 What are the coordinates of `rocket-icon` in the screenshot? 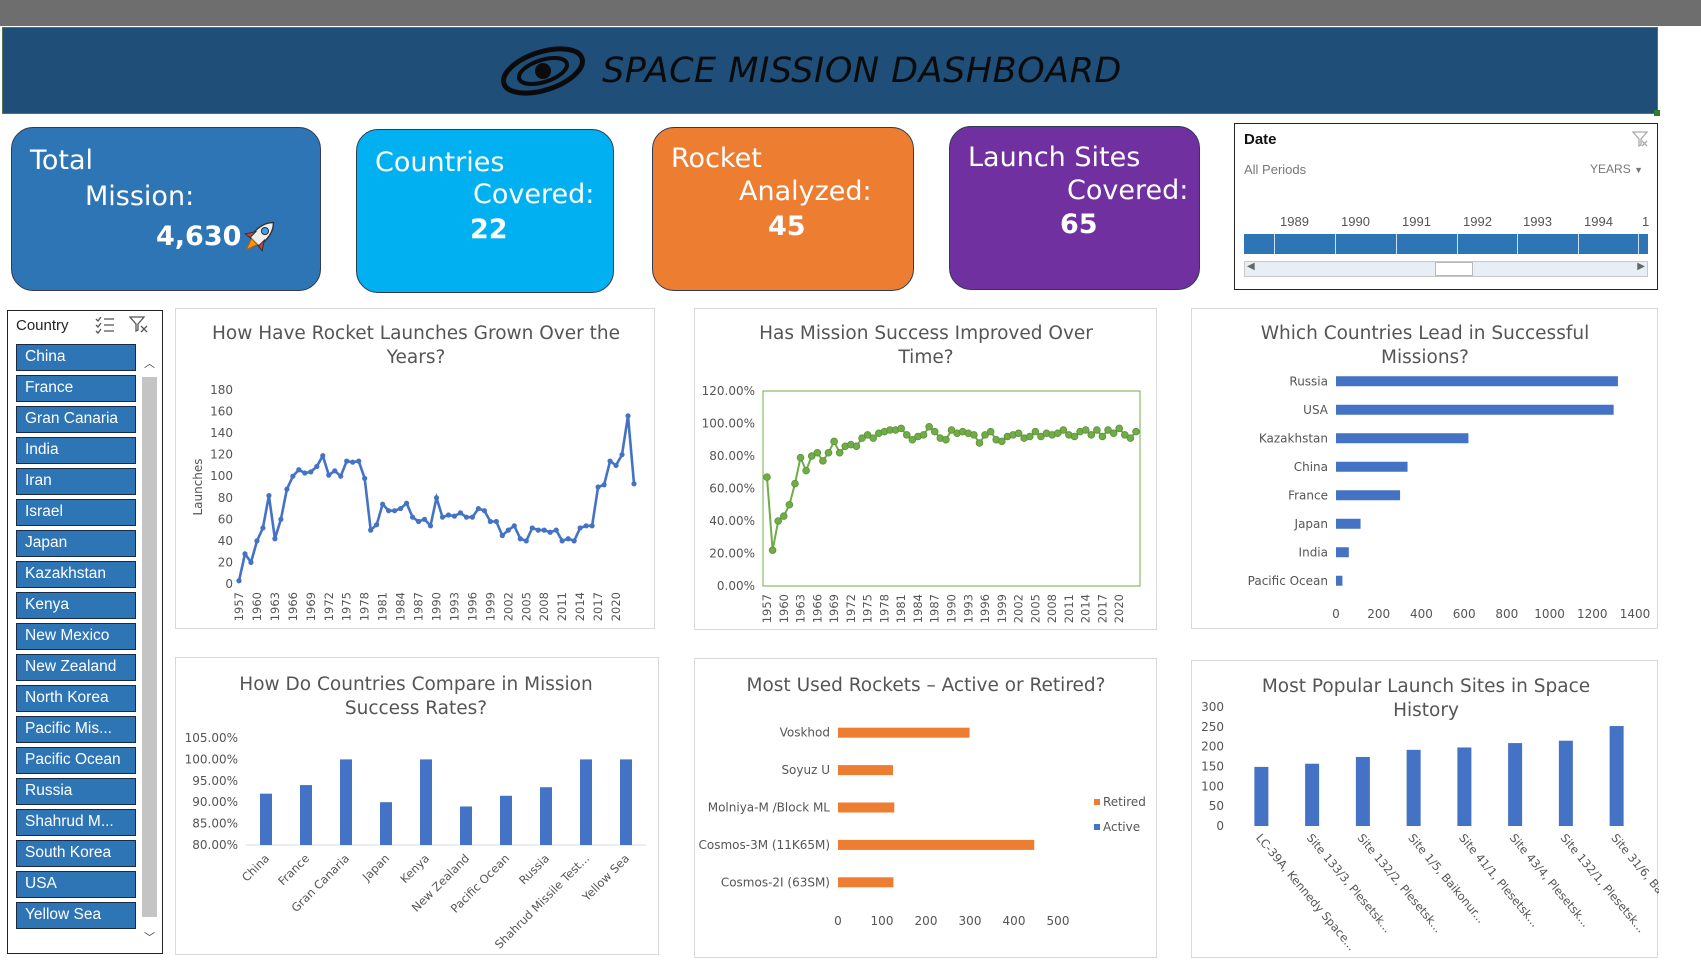 It's located at (259, 237).